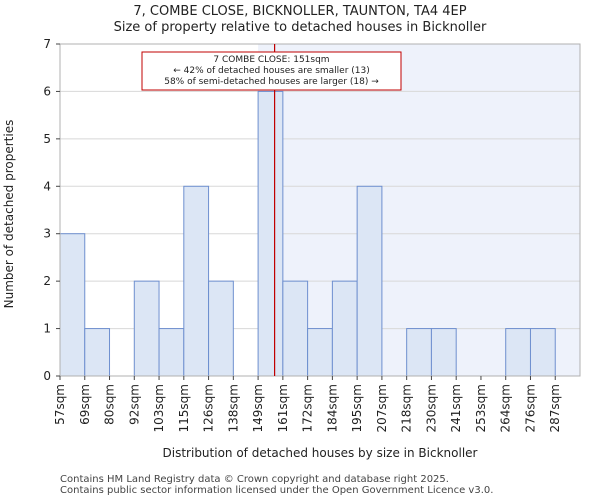 The height and width of the screenshot is (500, 600). I want to click on x-tick-label: 253sqm, so click(481, 408).